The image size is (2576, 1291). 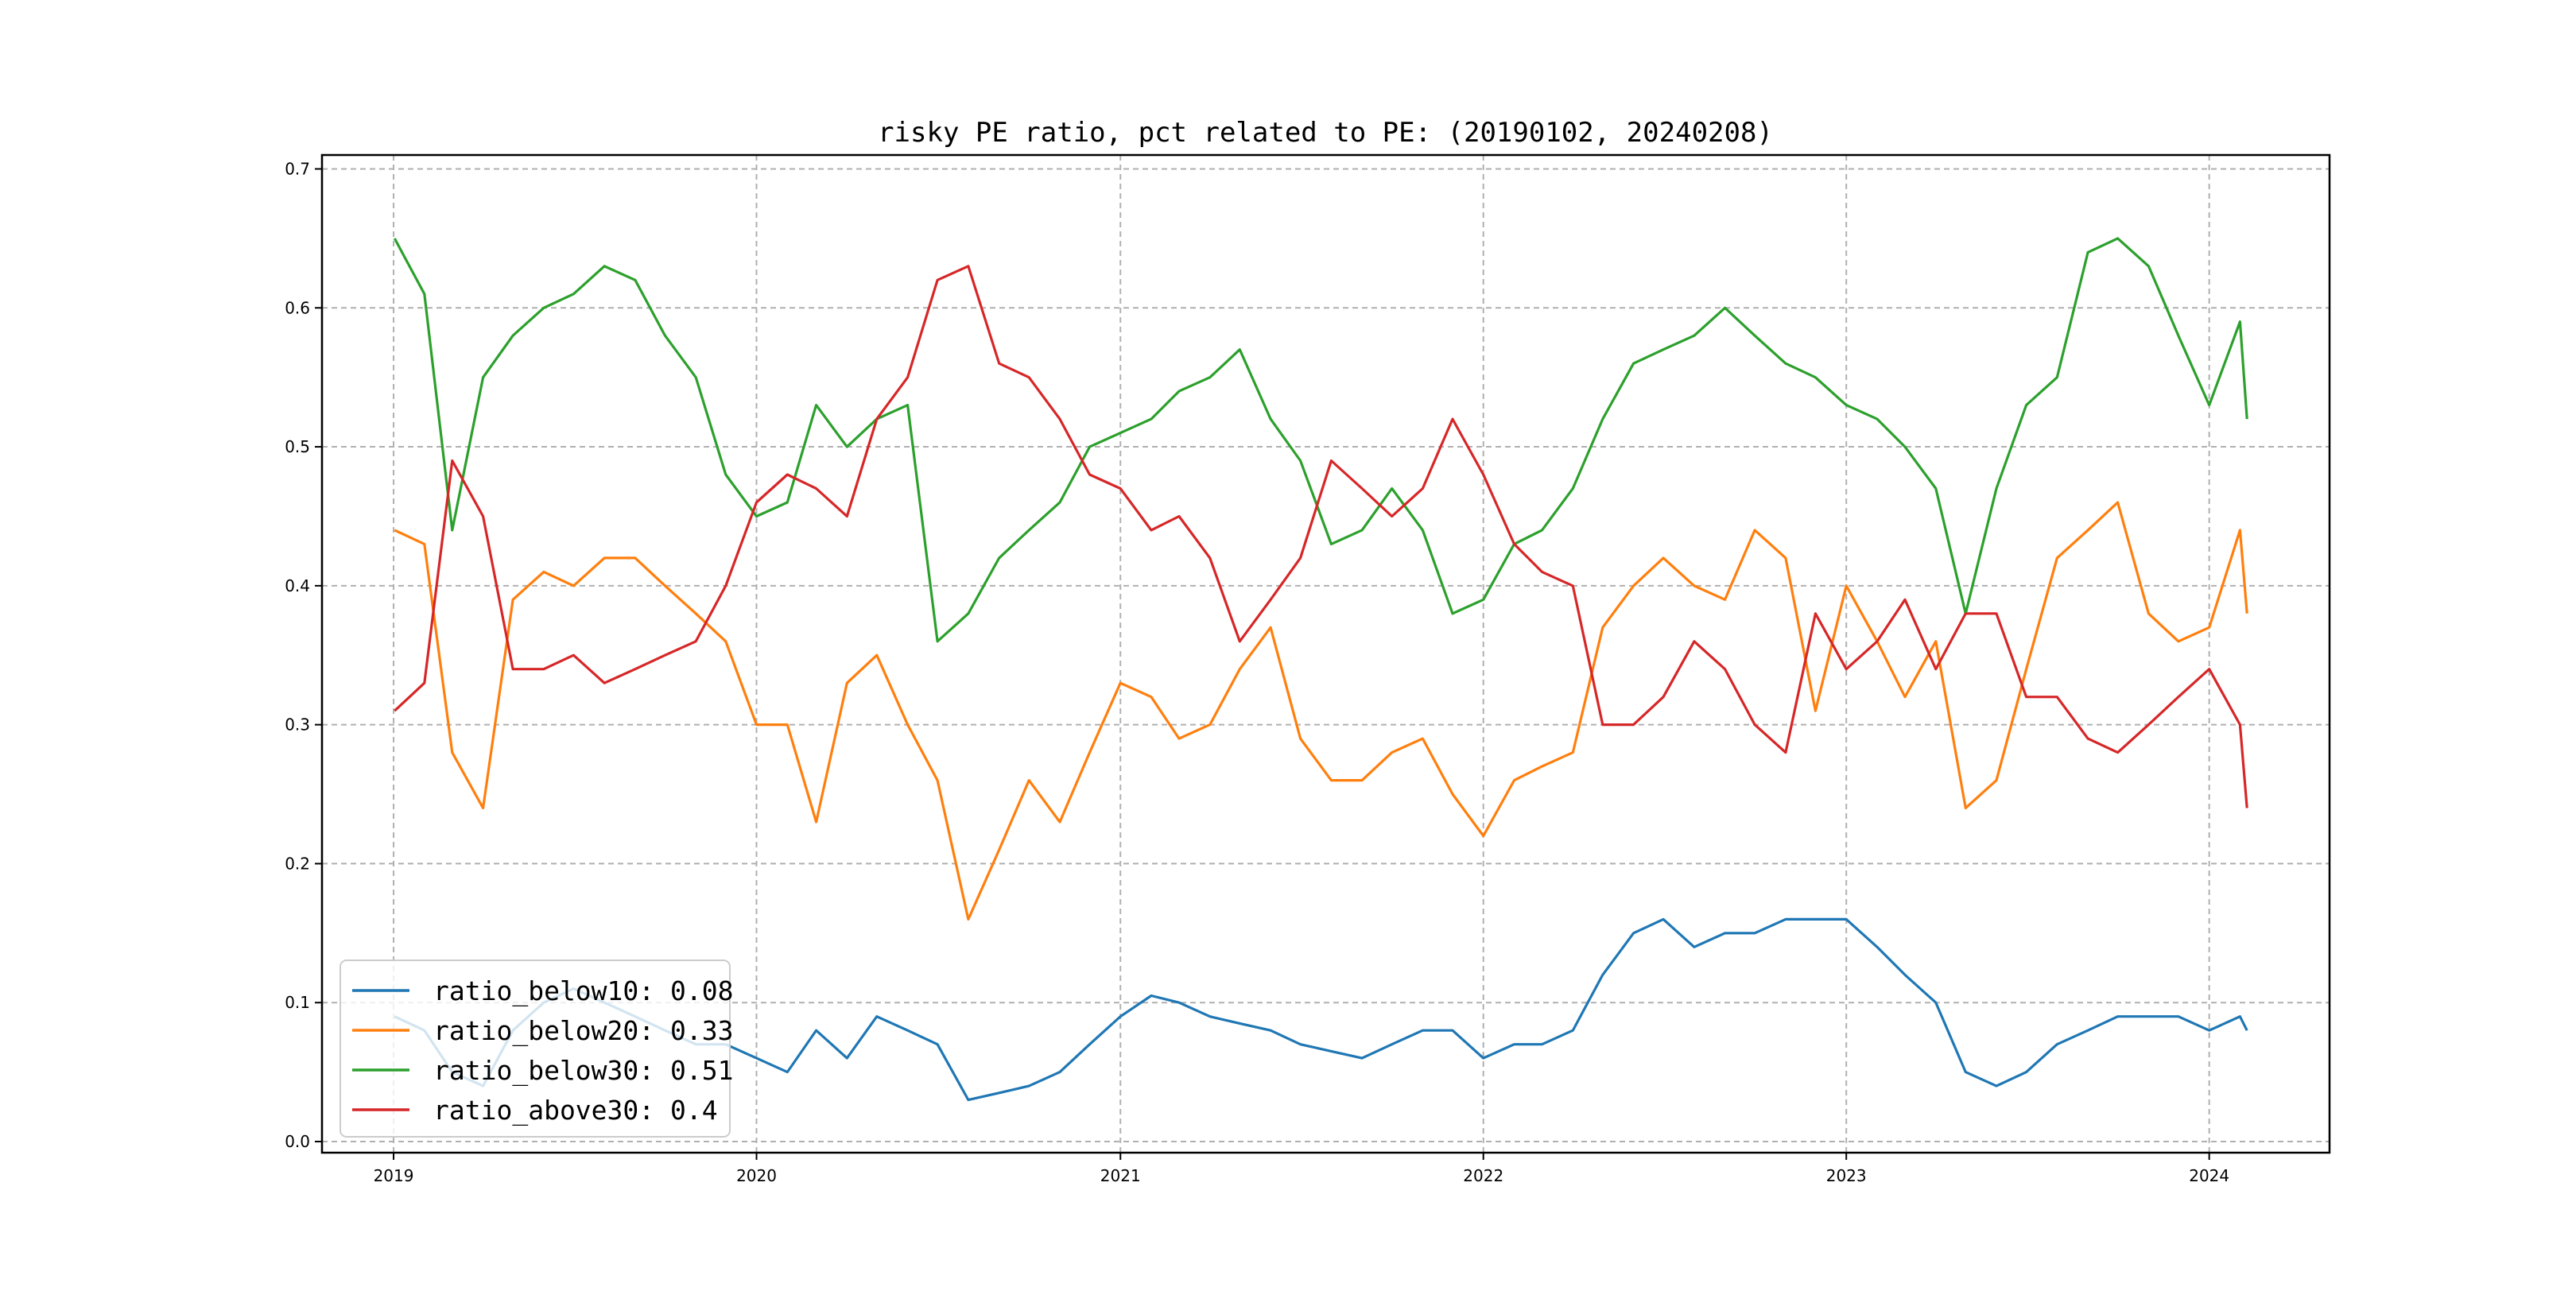 I want to click on x-tick-label: 2020, so click(x=756, y=1175).